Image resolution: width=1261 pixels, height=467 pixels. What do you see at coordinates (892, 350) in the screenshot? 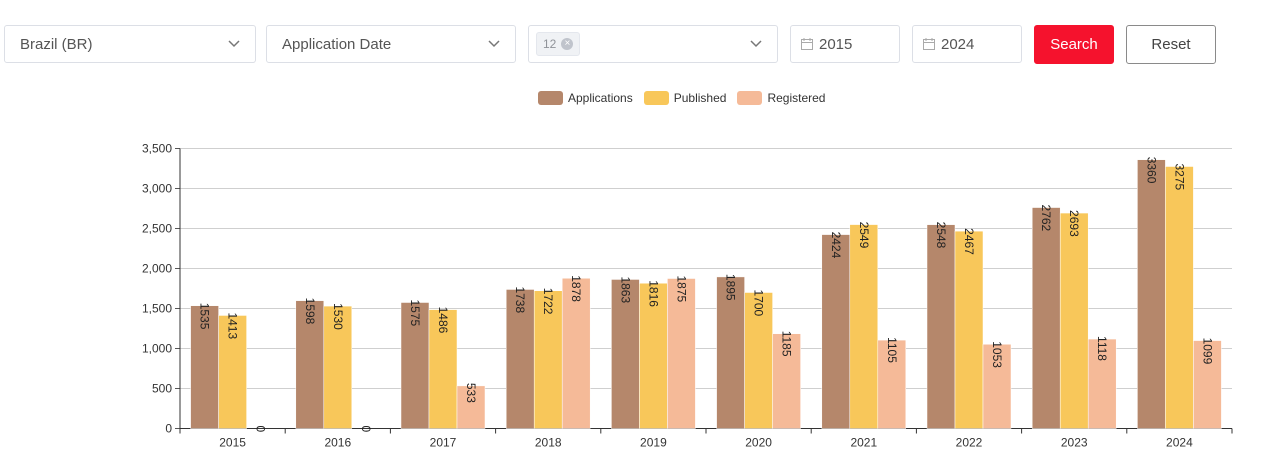
I see `data-label-registered: 1105` at bounding box center [892, 350].